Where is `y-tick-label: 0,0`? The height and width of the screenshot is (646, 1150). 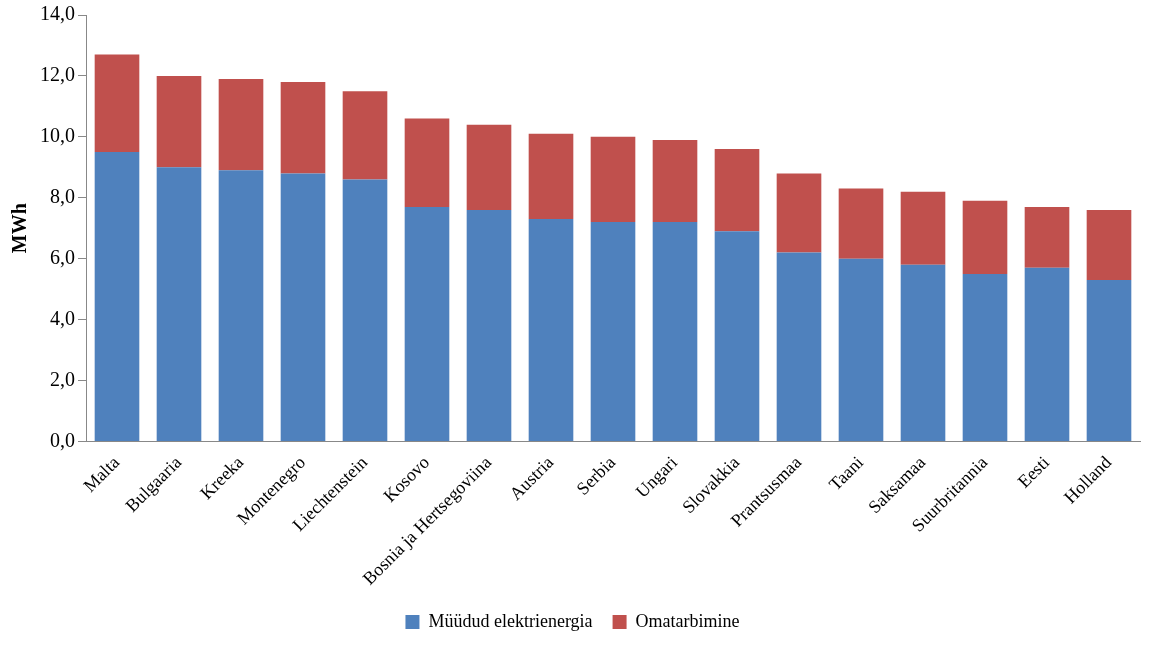 y-tick-label: 0,0 is located at coordinates (62, 439).